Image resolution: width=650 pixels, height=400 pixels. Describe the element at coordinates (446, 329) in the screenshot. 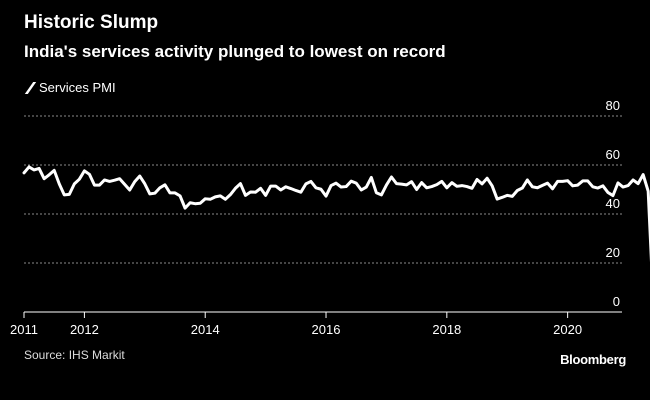

I see `x-tick-label-2018: 2018` at that location.